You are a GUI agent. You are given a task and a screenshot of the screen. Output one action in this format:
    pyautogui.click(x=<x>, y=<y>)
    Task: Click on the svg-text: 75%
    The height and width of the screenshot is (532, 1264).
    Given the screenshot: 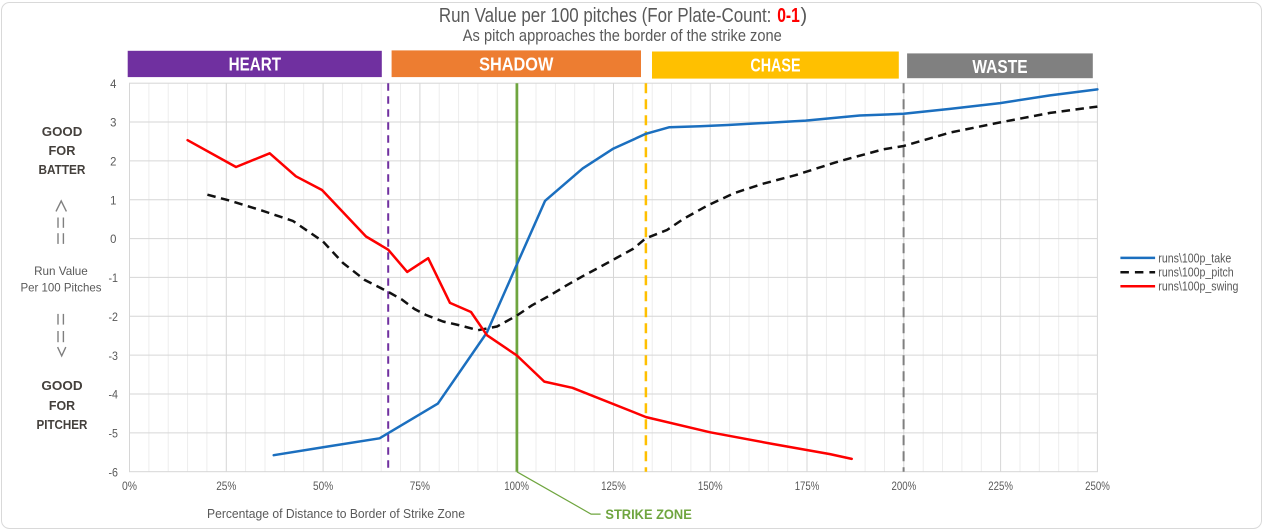 What is the action you would take?
    pyautogui.click(x=420, y=486)
    